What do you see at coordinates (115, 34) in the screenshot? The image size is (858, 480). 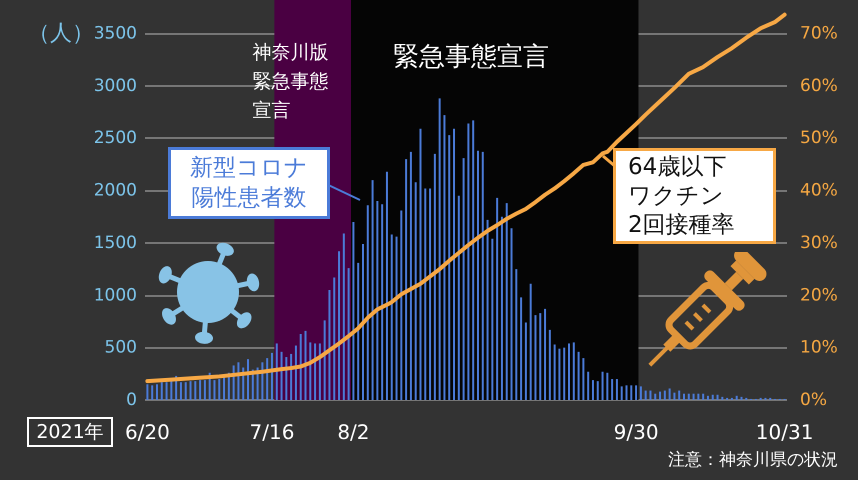 I see `y-tick-label: 3500` at bounding box center [115, 34].